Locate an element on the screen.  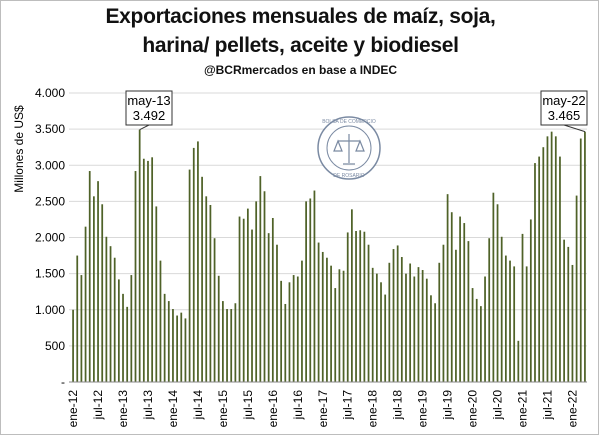
annotation-value: 3.465 is located at coordinates (564, 115).